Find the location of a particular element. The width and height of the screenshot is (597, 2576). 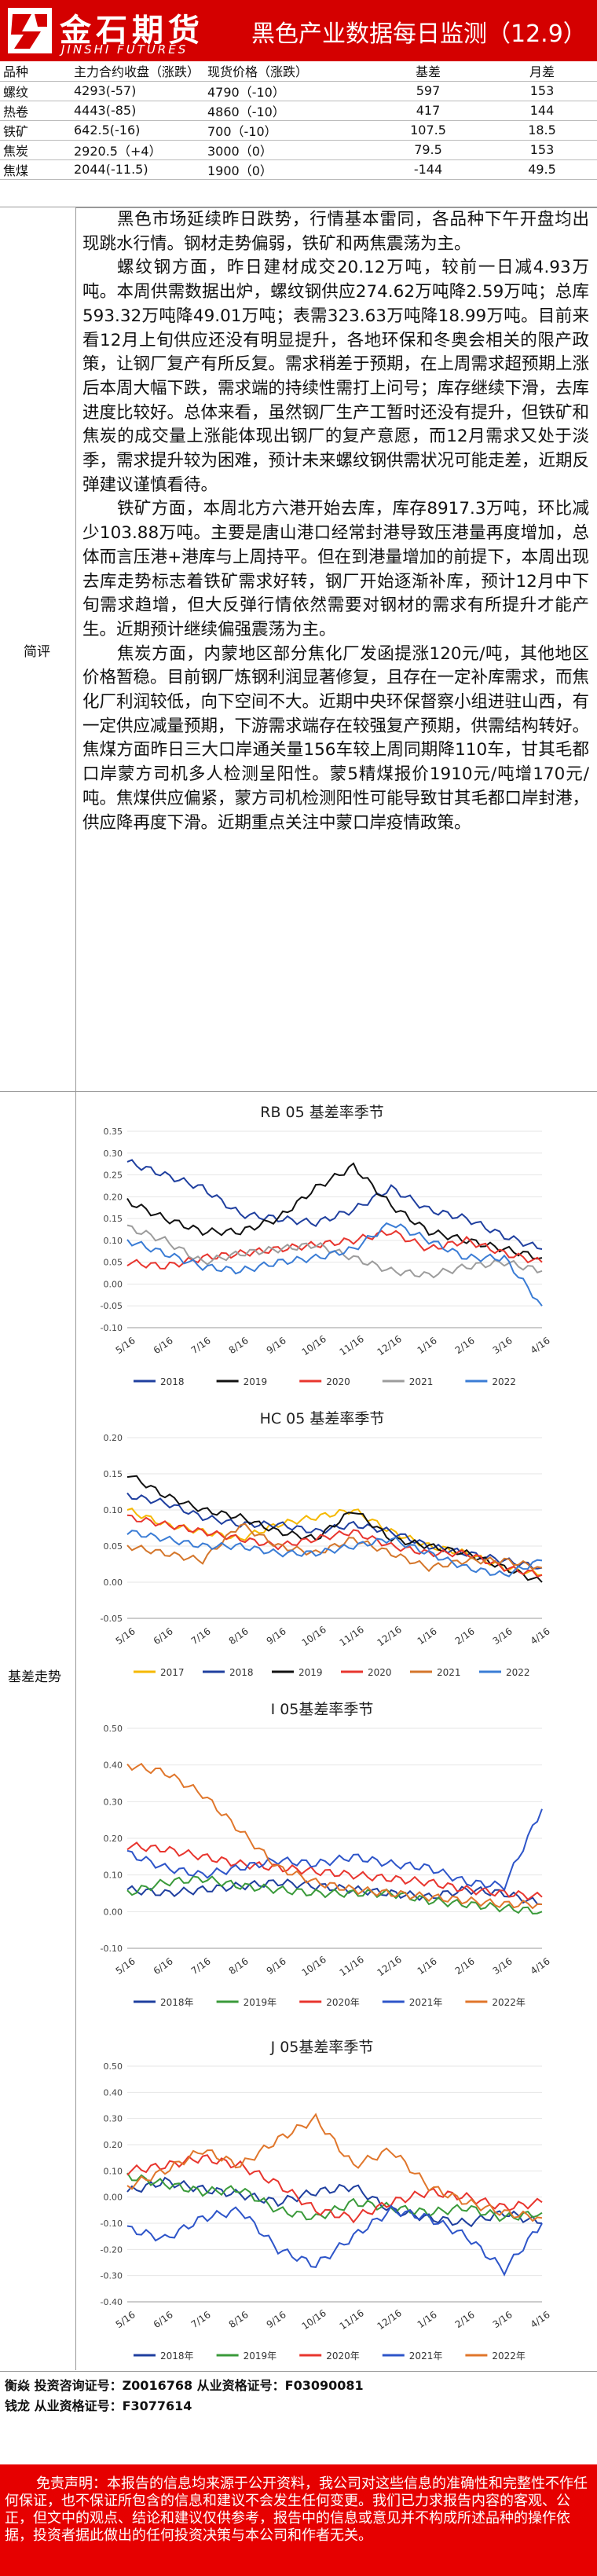

spot-price: 1900（0） is located at coordinates (287, 169).